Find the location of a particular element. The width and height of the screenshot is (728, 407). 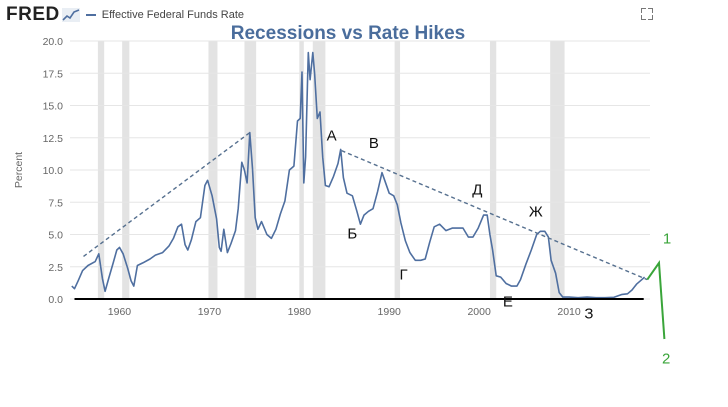

green-annotation-label: 2 is located at coordinates (666, 359).